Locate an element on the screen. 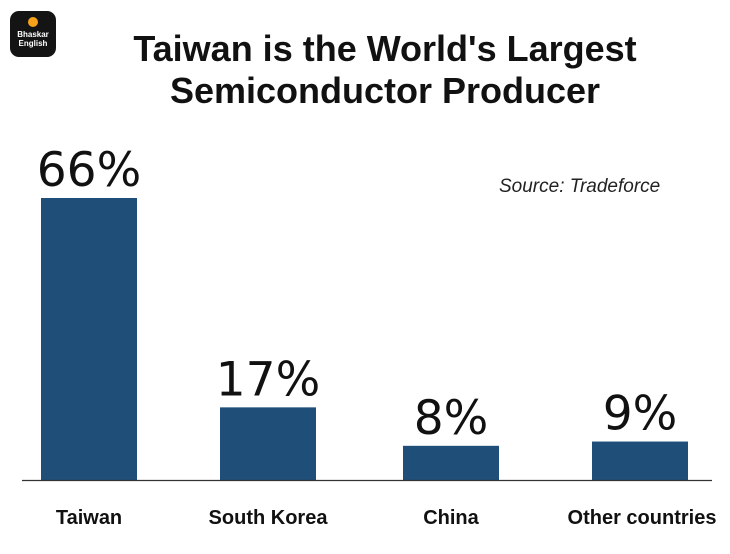  category-label-taiwan: Taiwan is located at coordinates (89, 518).